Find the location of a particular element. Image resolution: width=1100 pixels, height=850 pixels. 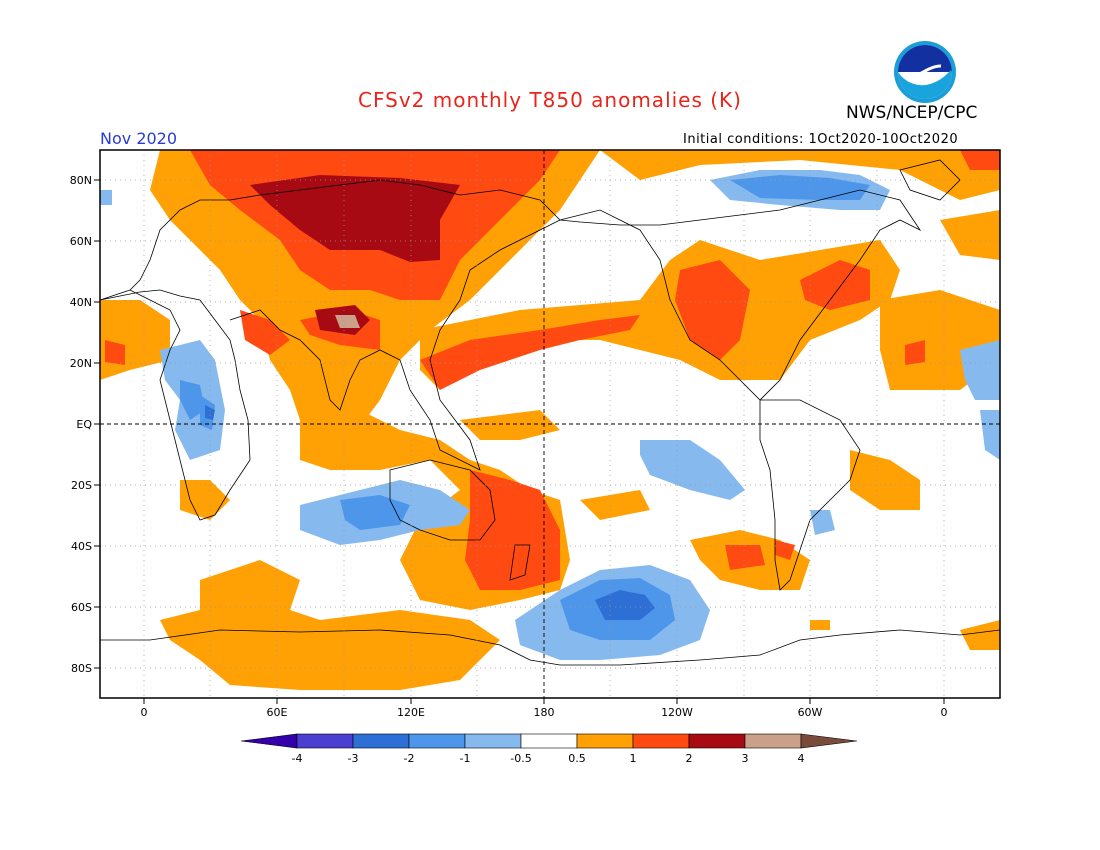

colorbar-label: -4 is located at coordinates (297, 758).